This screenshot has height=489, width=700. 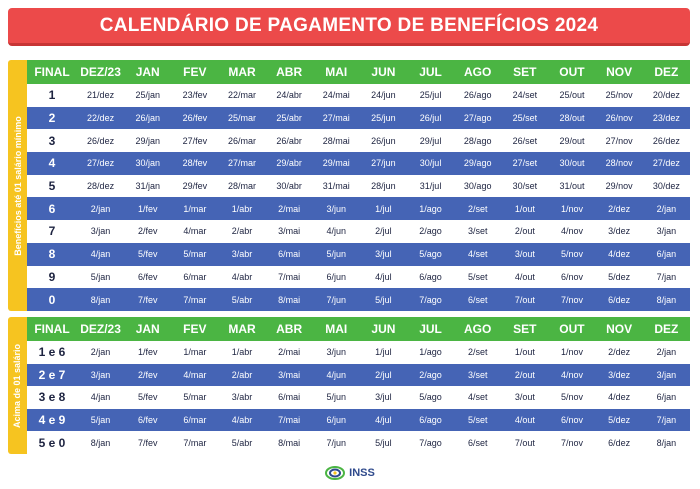 I want to click on header-month: JUL, so click(x=430, y=329).